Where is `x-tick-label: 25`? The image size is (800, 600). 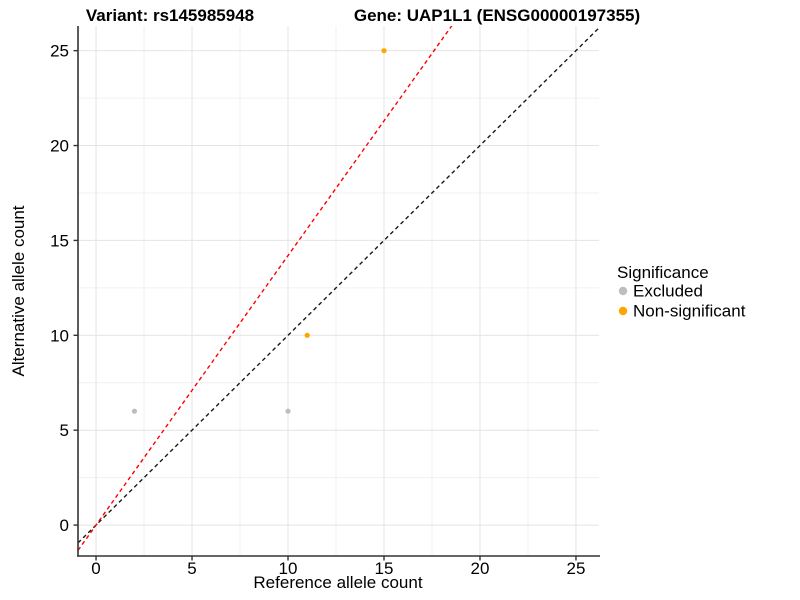 x-tick-label: 25 is located at coordinates (576, 568).